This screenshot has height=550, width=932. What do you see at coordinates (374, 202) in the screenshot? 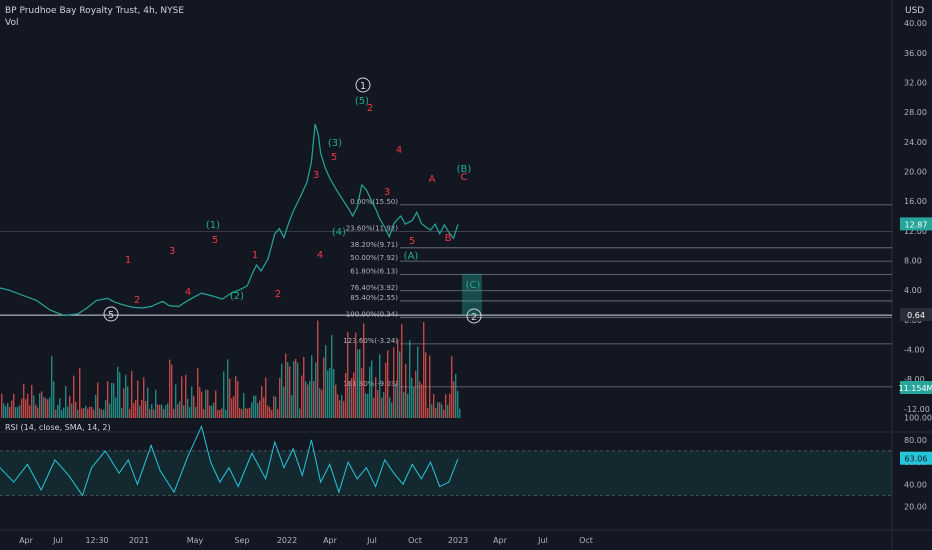
I see `fib-level-label: 0.00%(15.50)` at bounding box center [374, 202].